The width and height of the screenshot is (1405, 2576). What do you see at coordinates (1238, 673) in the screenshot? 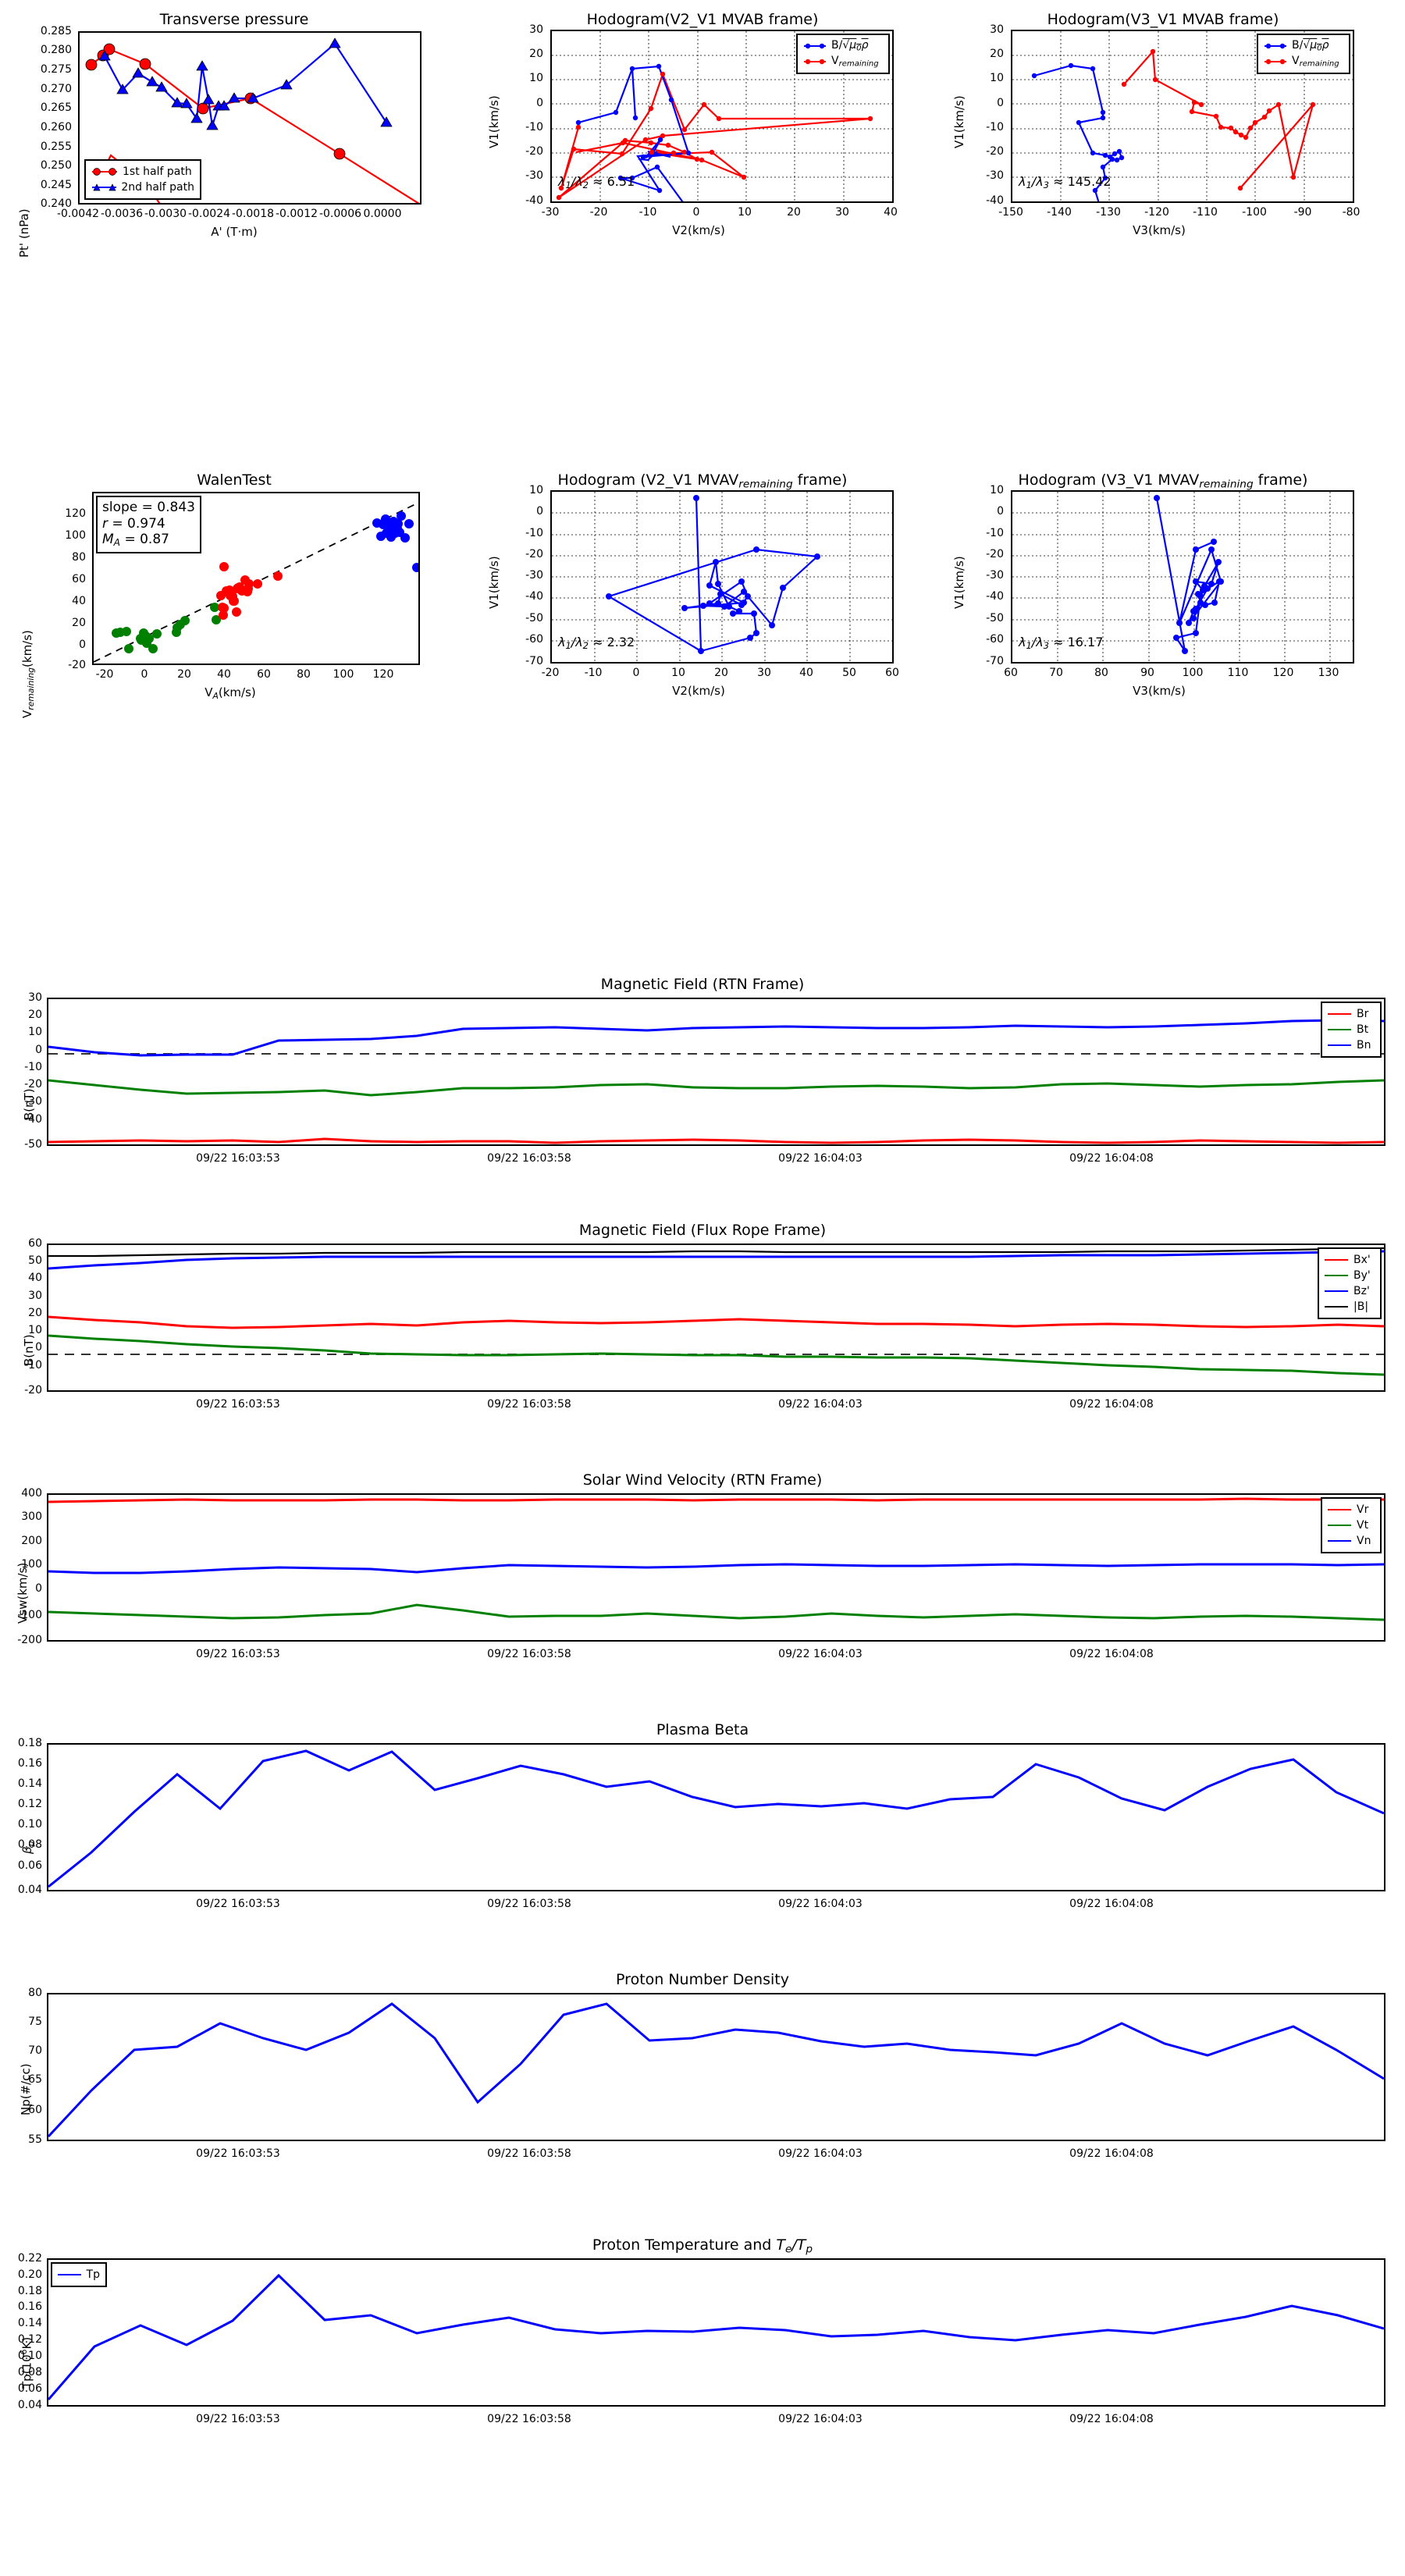
I see `h3v-xtick-5: 110` at bounding box center [1238, 673].